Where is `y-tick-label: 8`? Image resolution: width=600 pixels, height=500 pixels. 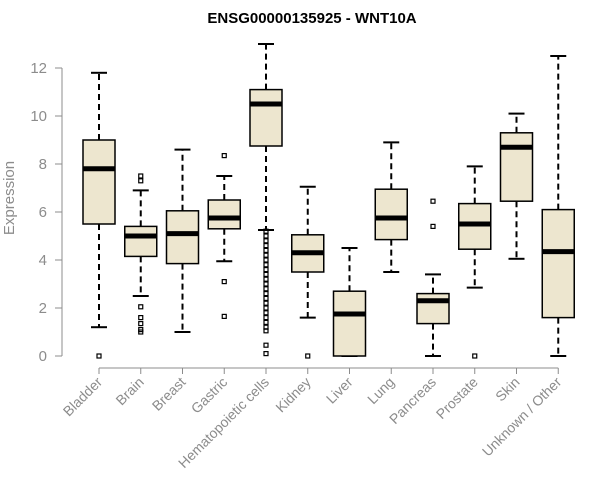
y-tick-label: 8 is located at coordinates (43, 164).